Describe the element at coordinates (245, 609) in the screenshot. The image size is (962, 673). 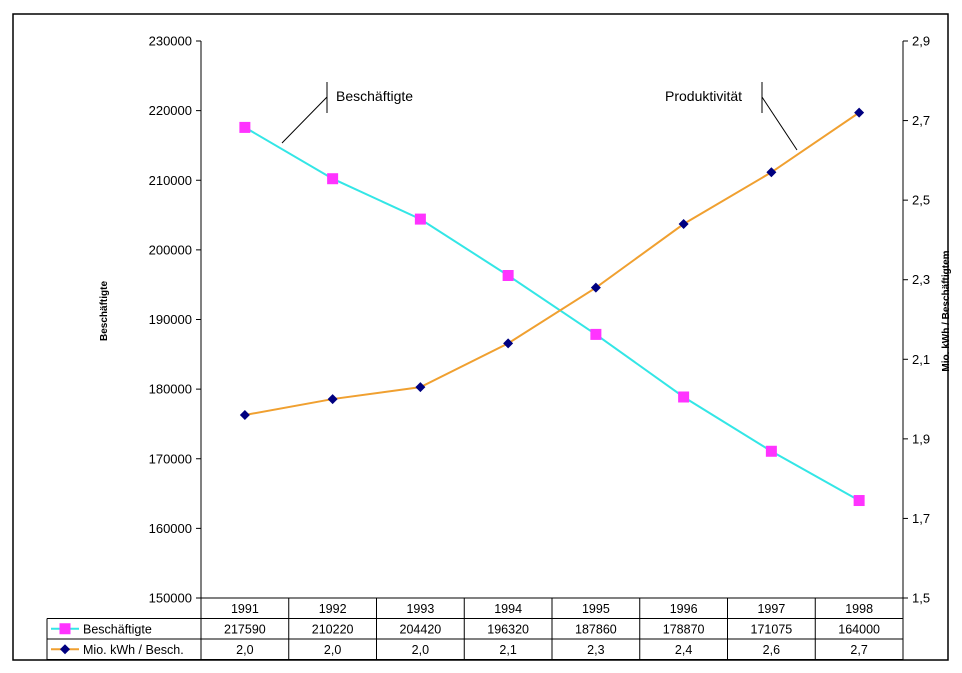
I see `x-tick-label: 1991` at that location.